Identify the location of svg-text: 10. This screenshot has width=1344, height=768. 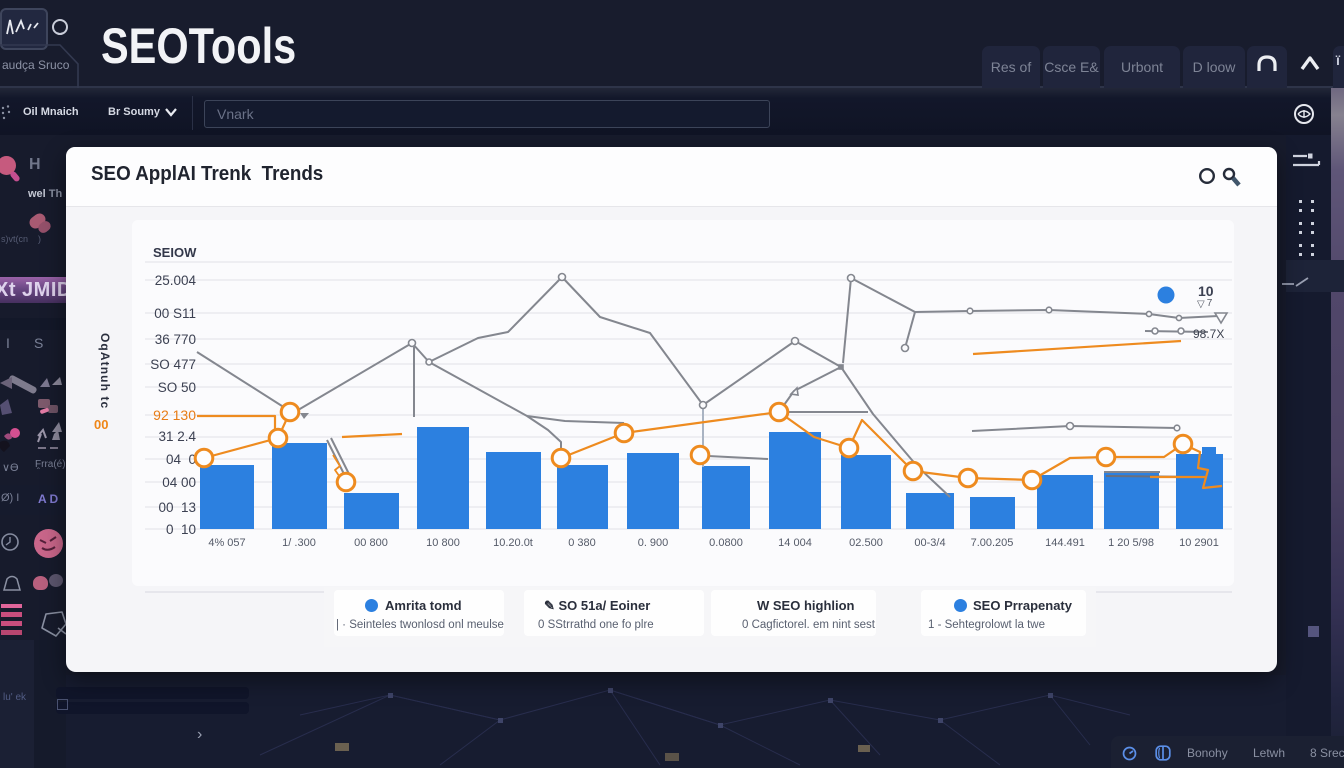
(1206, 291).